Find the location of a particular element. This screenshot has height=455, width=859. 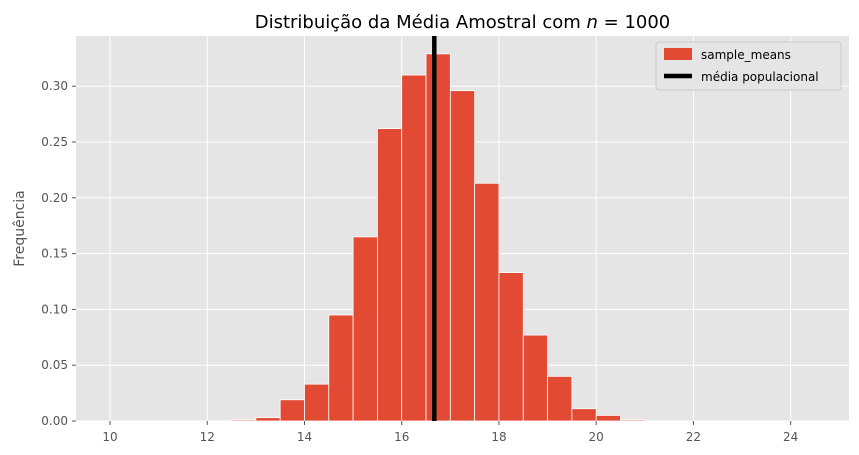

y-axis-ticks: 0.00 0.05 0.10 0.15 0.20 0.25 0.30 is located at coordinates (58, 253).